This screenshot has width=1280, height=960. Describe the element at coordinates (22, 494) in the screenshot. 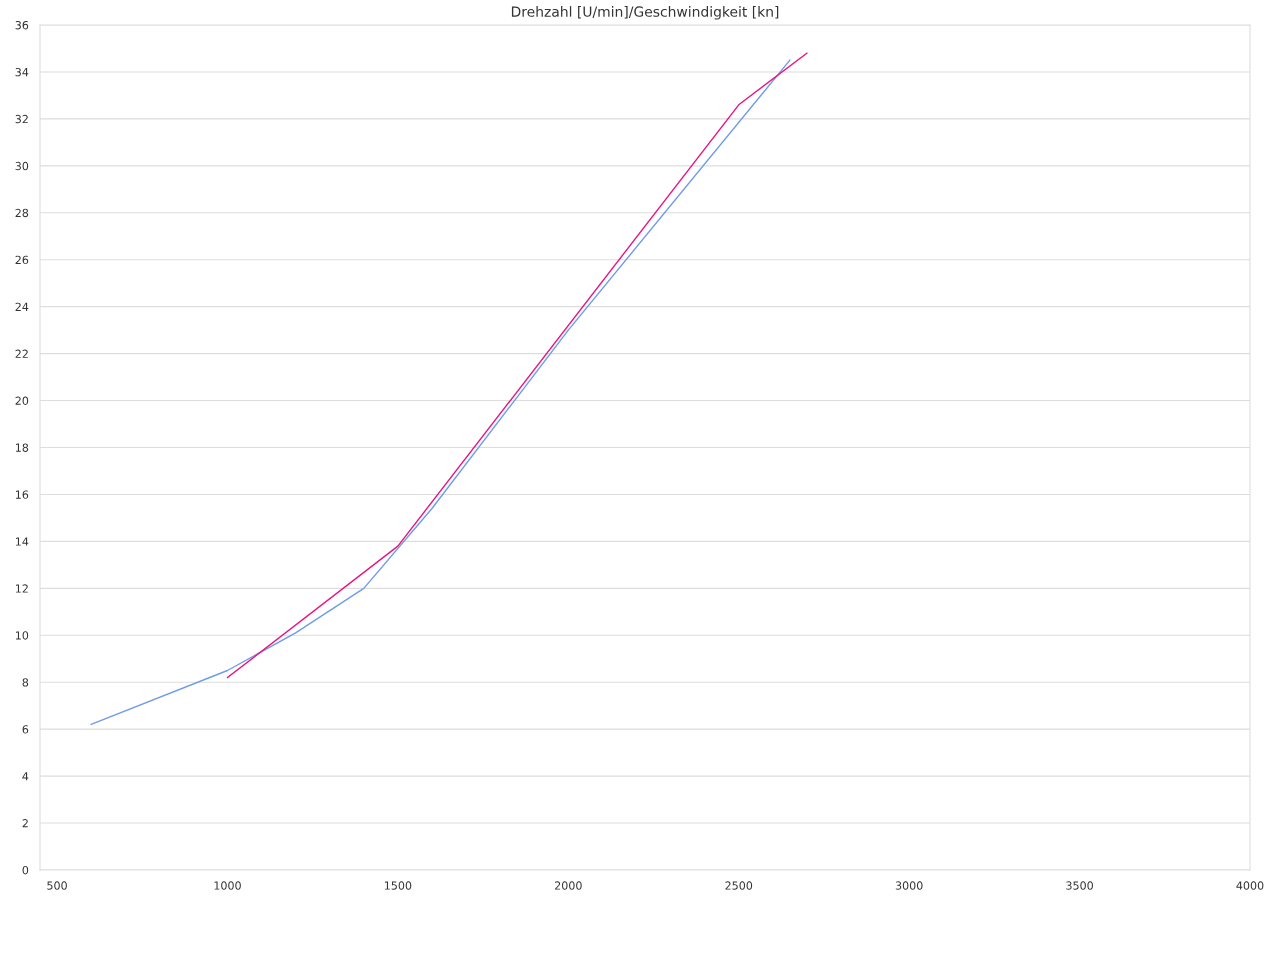

I see `y-tick-label: 16` at that location.